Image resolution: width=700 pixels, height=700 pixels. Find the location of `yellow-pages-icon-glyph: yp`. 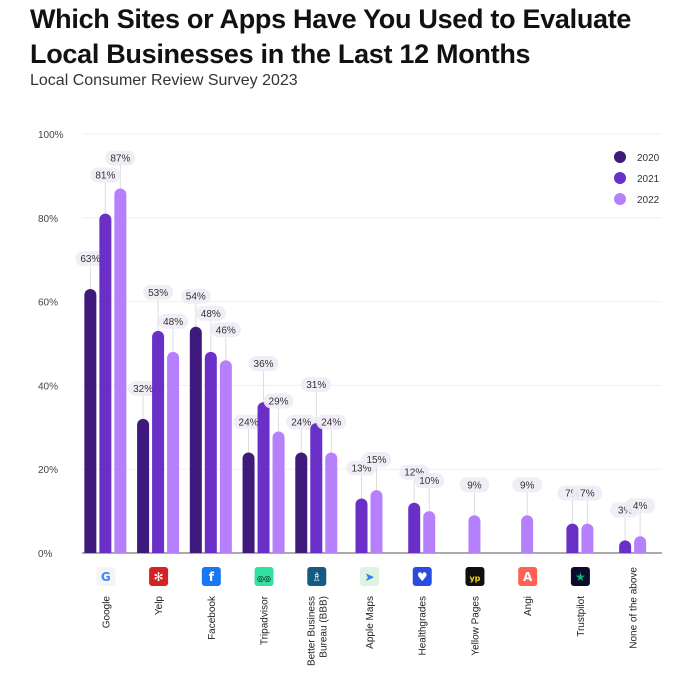

yellow-pages-icon-glyph: yp is located at coordinates (474, 578).